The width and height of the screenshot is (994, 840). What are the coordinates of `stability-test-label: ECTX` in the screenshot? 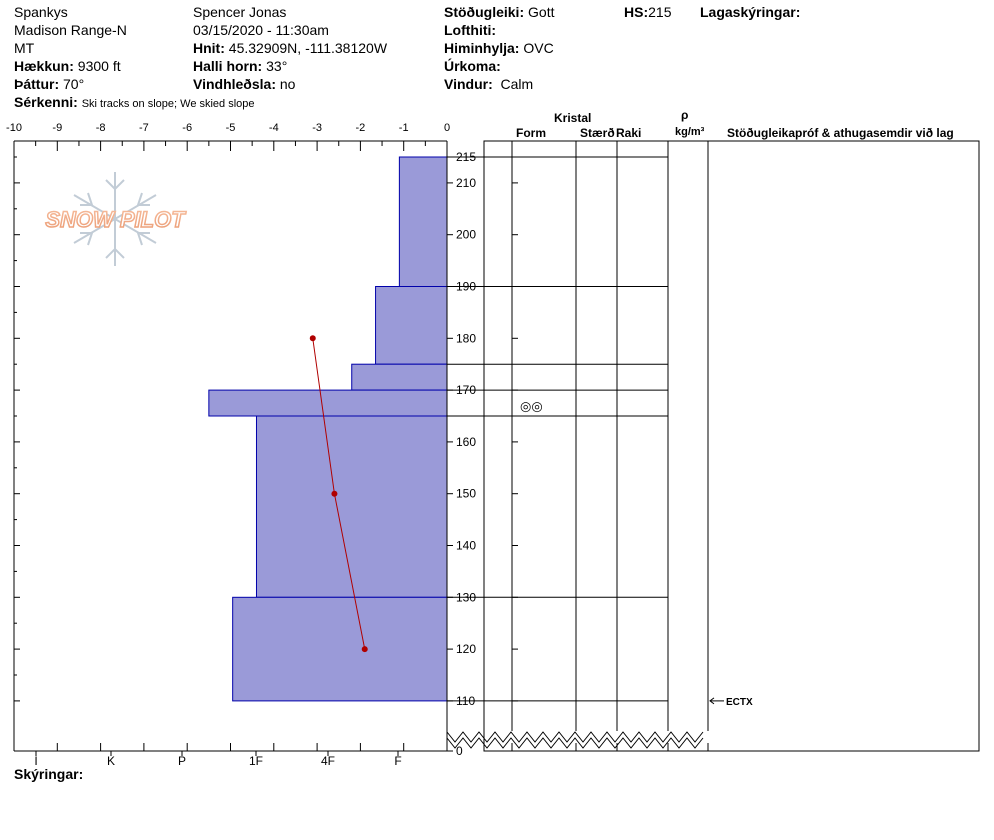 It's located at (739, 702).